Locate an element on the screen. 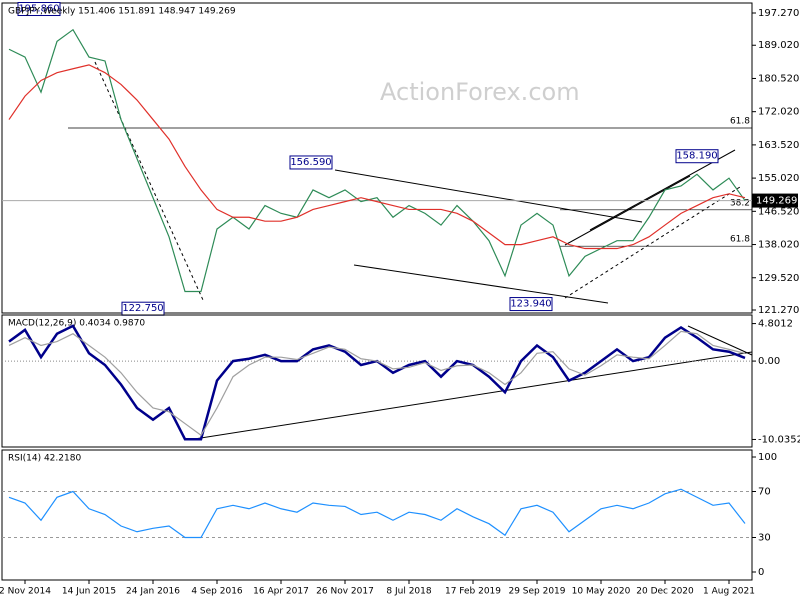 The width and height of the screenshot is (800, 600). y-tick-label: 163.520 is located at coordinates (778, 145).